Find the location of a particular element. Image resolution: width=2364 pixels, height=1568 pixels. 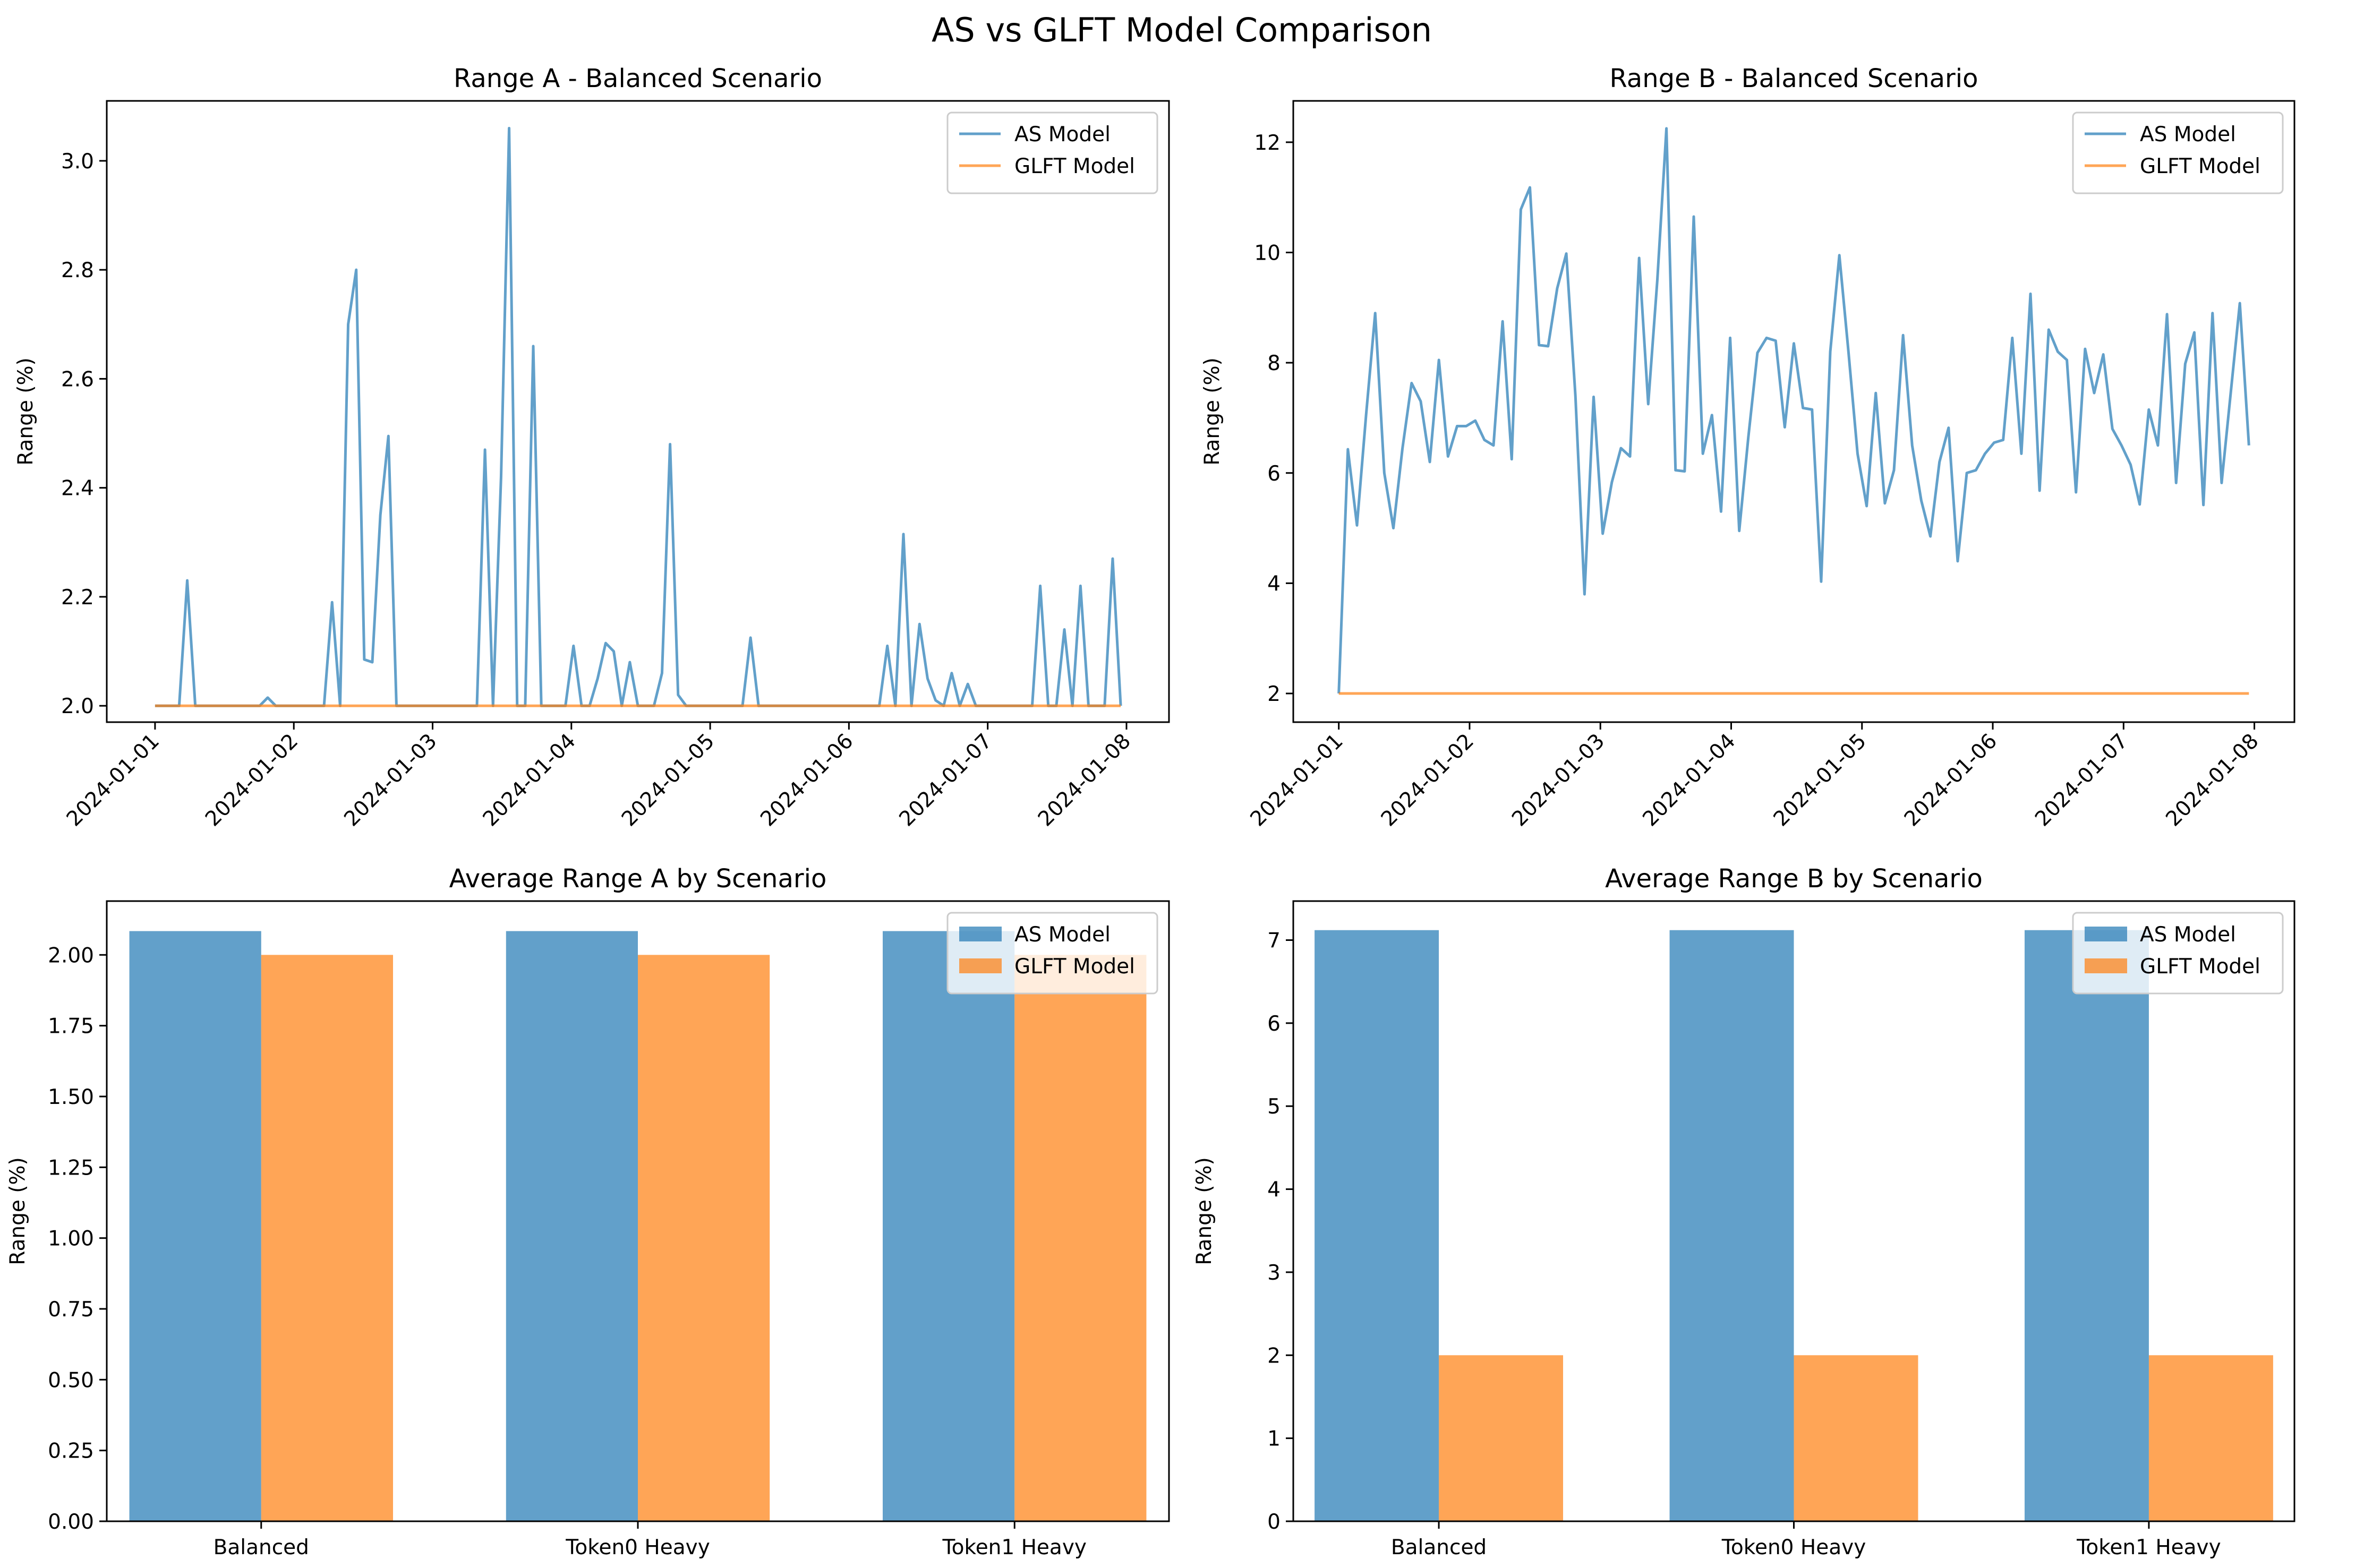

y-tick-label: 2.4 is located at coordinates (77, 489).